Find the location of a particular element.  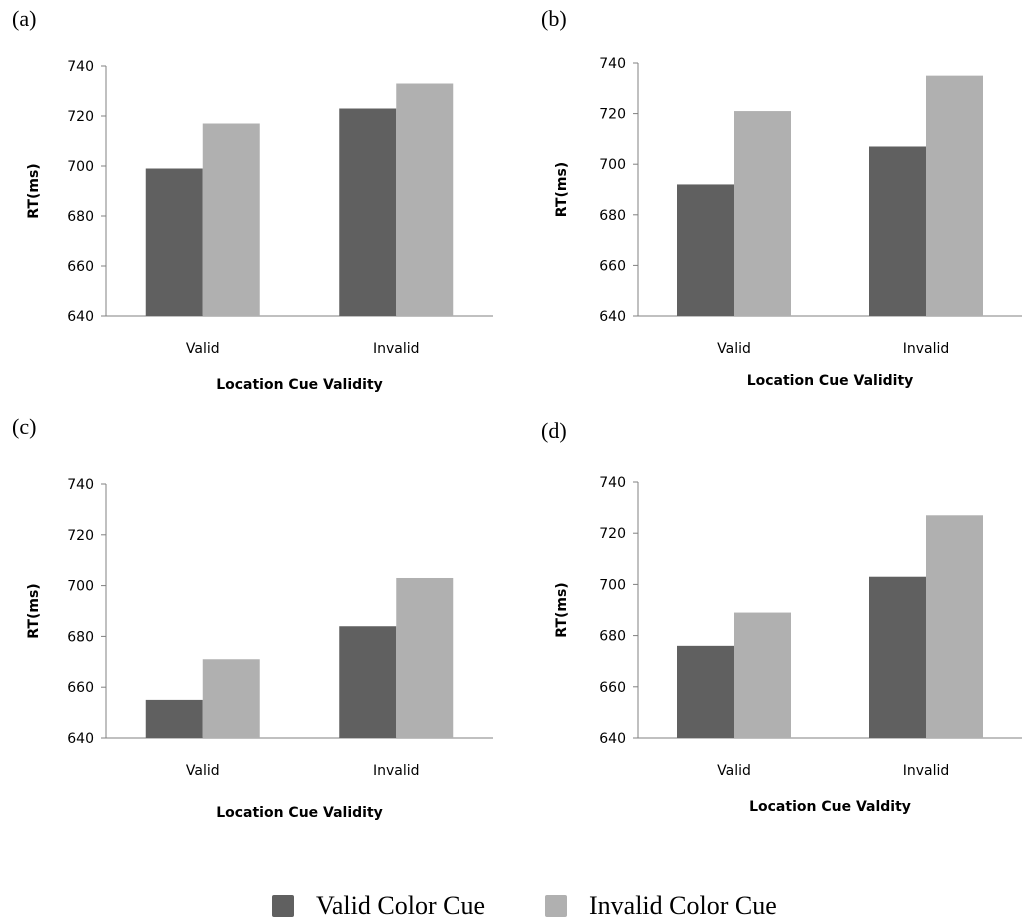

legend-item-invalid-color-cue: Invalid Color Cue is located at coordinates (661, 906).